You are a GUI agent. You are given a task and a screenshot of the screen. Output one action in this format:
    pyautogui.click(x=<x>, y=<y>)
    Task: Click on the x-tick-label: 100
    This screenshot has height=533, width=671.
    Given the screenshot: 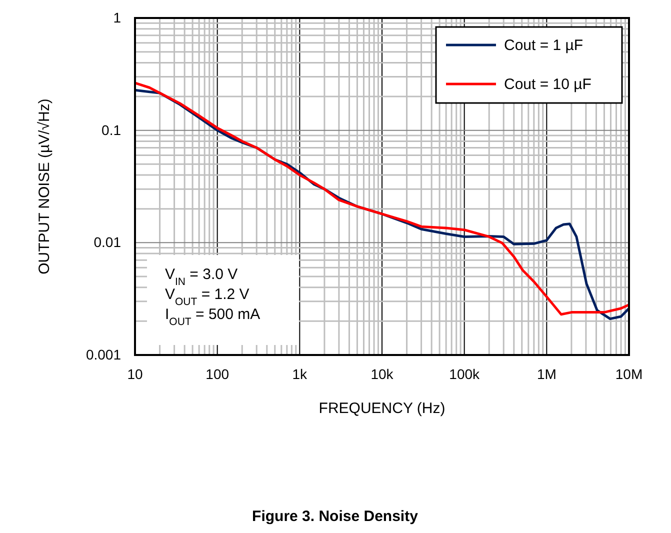 What is the action you would take?
    pyautogui.click(x=218, y=374)
    